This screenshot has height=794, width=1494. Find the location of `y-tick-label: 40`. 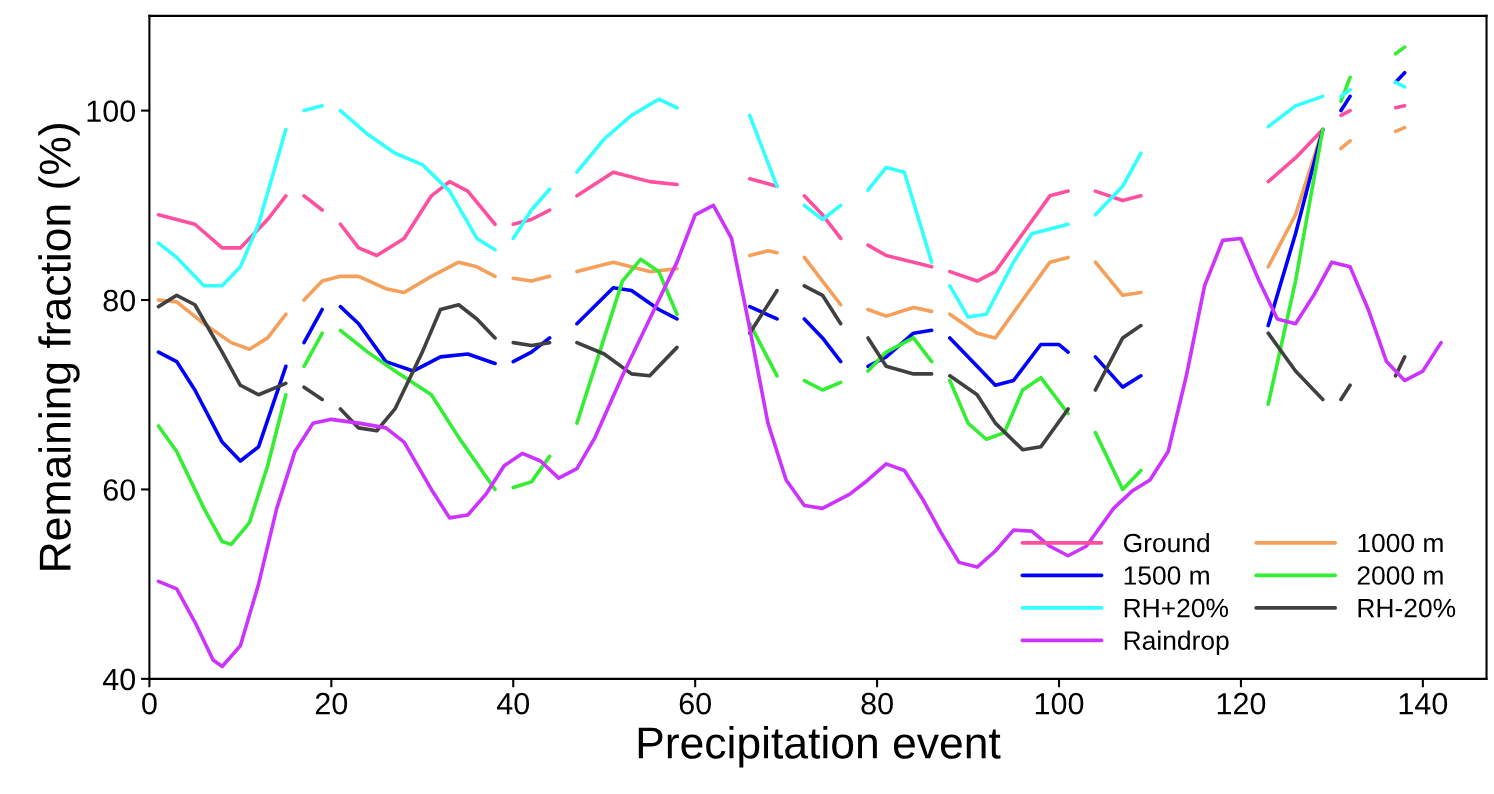

y-tick-label: 40 is located at coordinates (119, 679).